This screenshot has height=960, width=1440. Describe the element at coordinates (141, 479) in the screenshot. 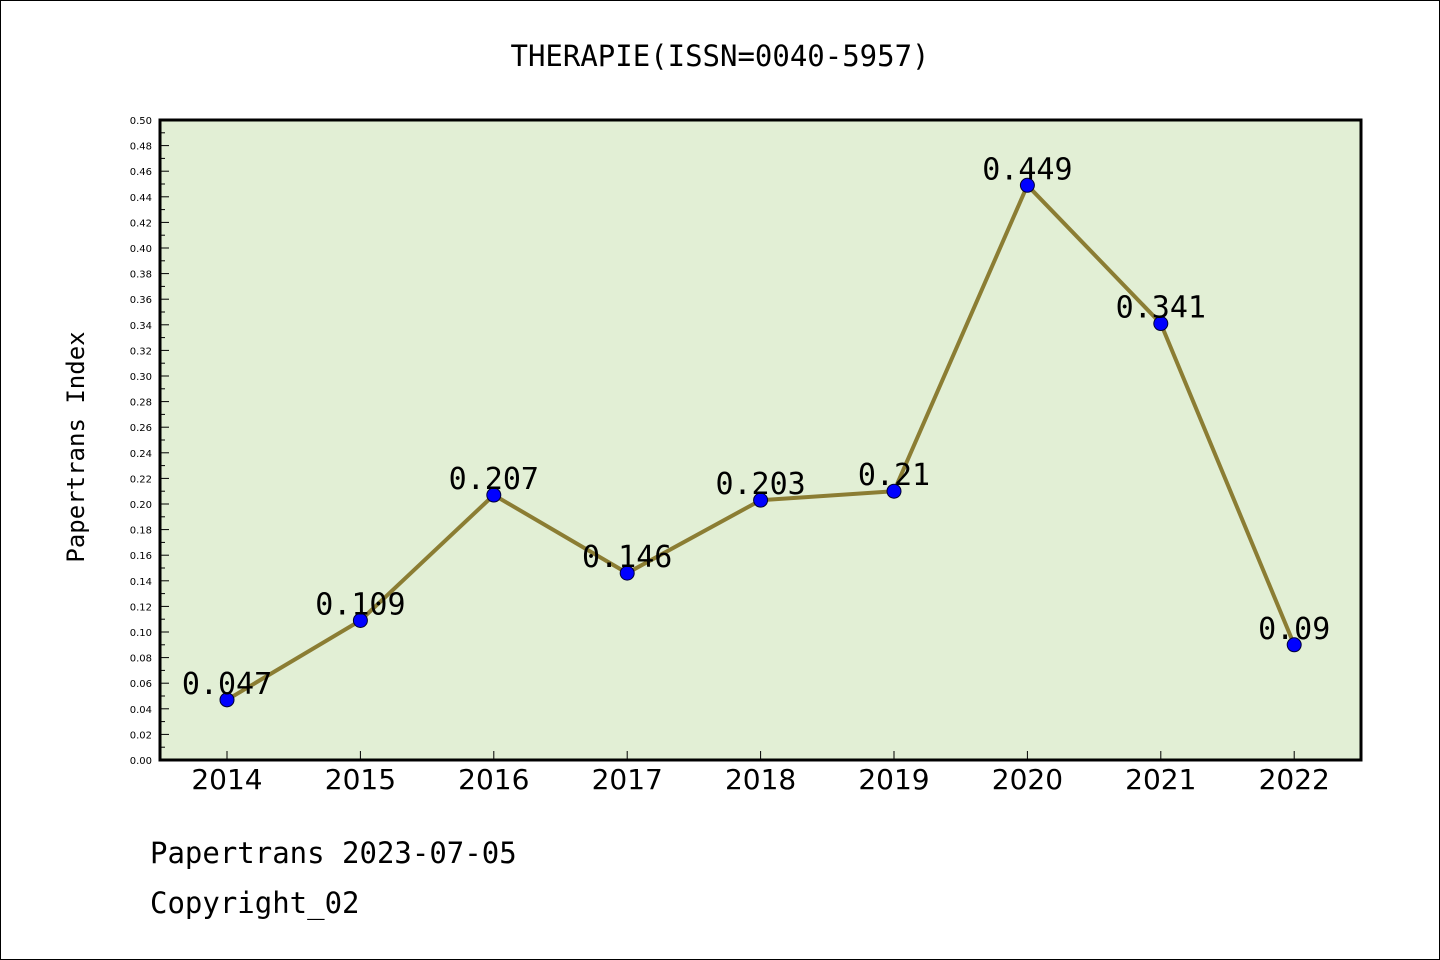

I see `y-tick-label: 0.22` at that location.